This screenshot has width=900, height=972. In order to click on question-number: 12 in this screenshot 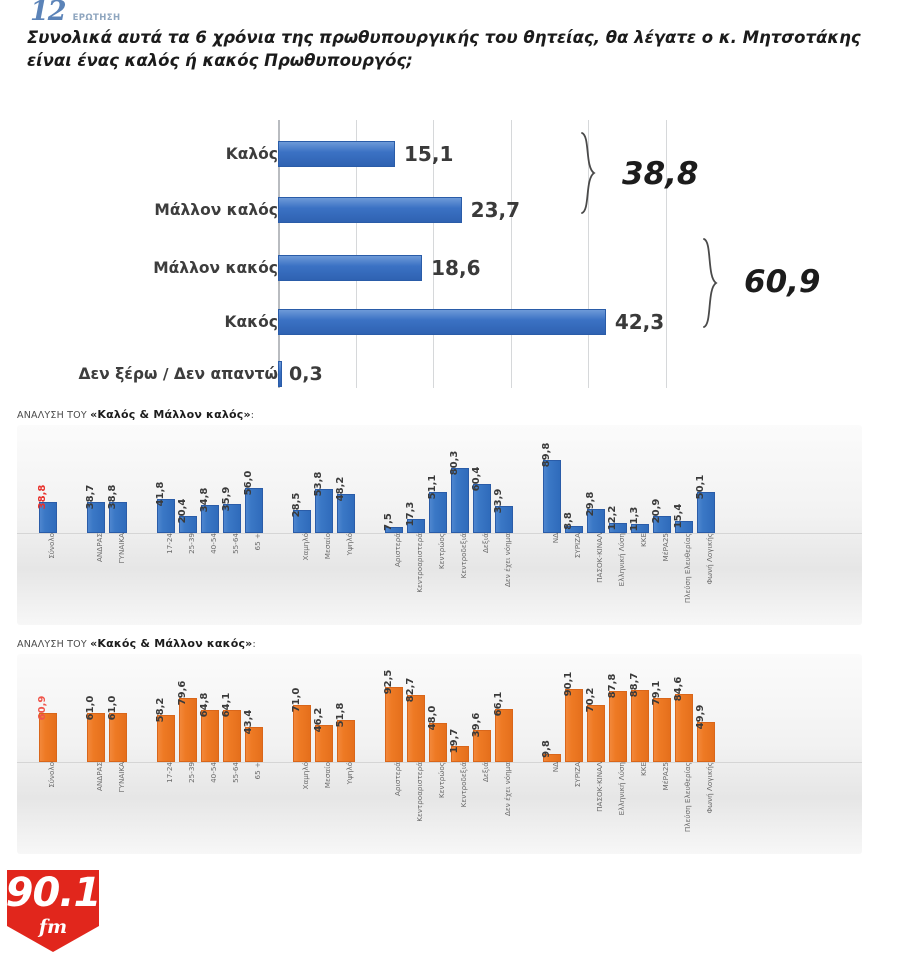, I will do `click(48, 13)`.